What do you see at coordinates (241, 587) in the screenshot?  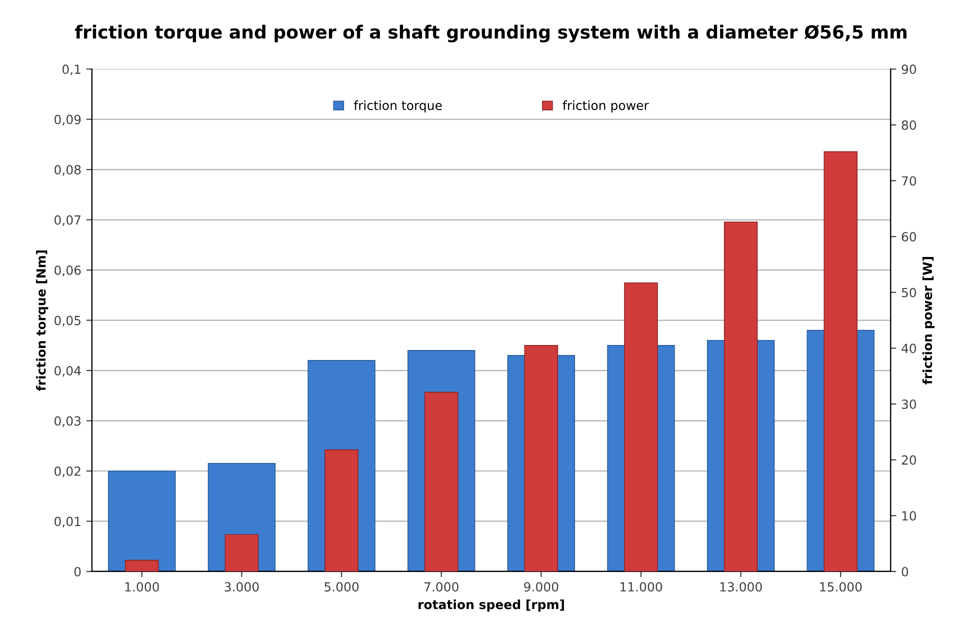 I see `x-tick-label: 3.000` at bounding box center [241, 587].